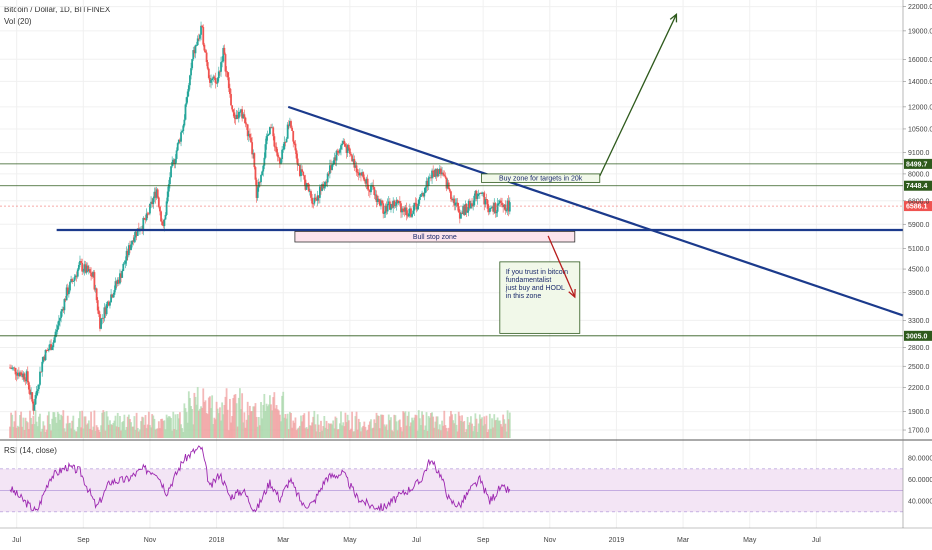 This screenshot has height=550, width=932. Describe the element at coordinates (451, 479) in the screenshot. I see `rsi-panel` at that location.